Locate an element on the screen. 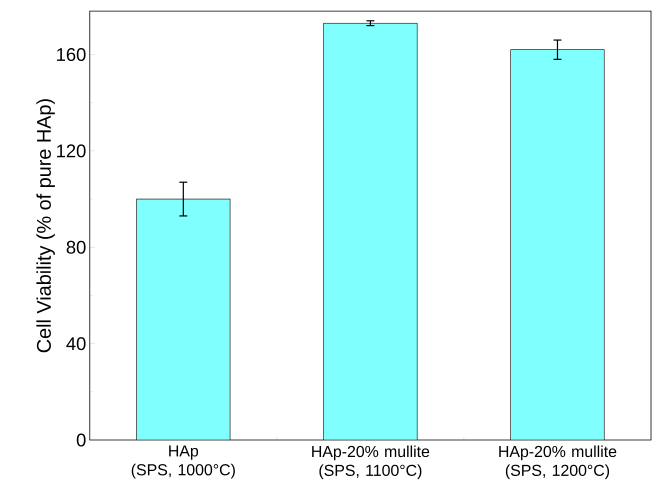 The height and width of the screenshot is (494, 652). y-tick-label: 40 is located at coordinates (76, 343).